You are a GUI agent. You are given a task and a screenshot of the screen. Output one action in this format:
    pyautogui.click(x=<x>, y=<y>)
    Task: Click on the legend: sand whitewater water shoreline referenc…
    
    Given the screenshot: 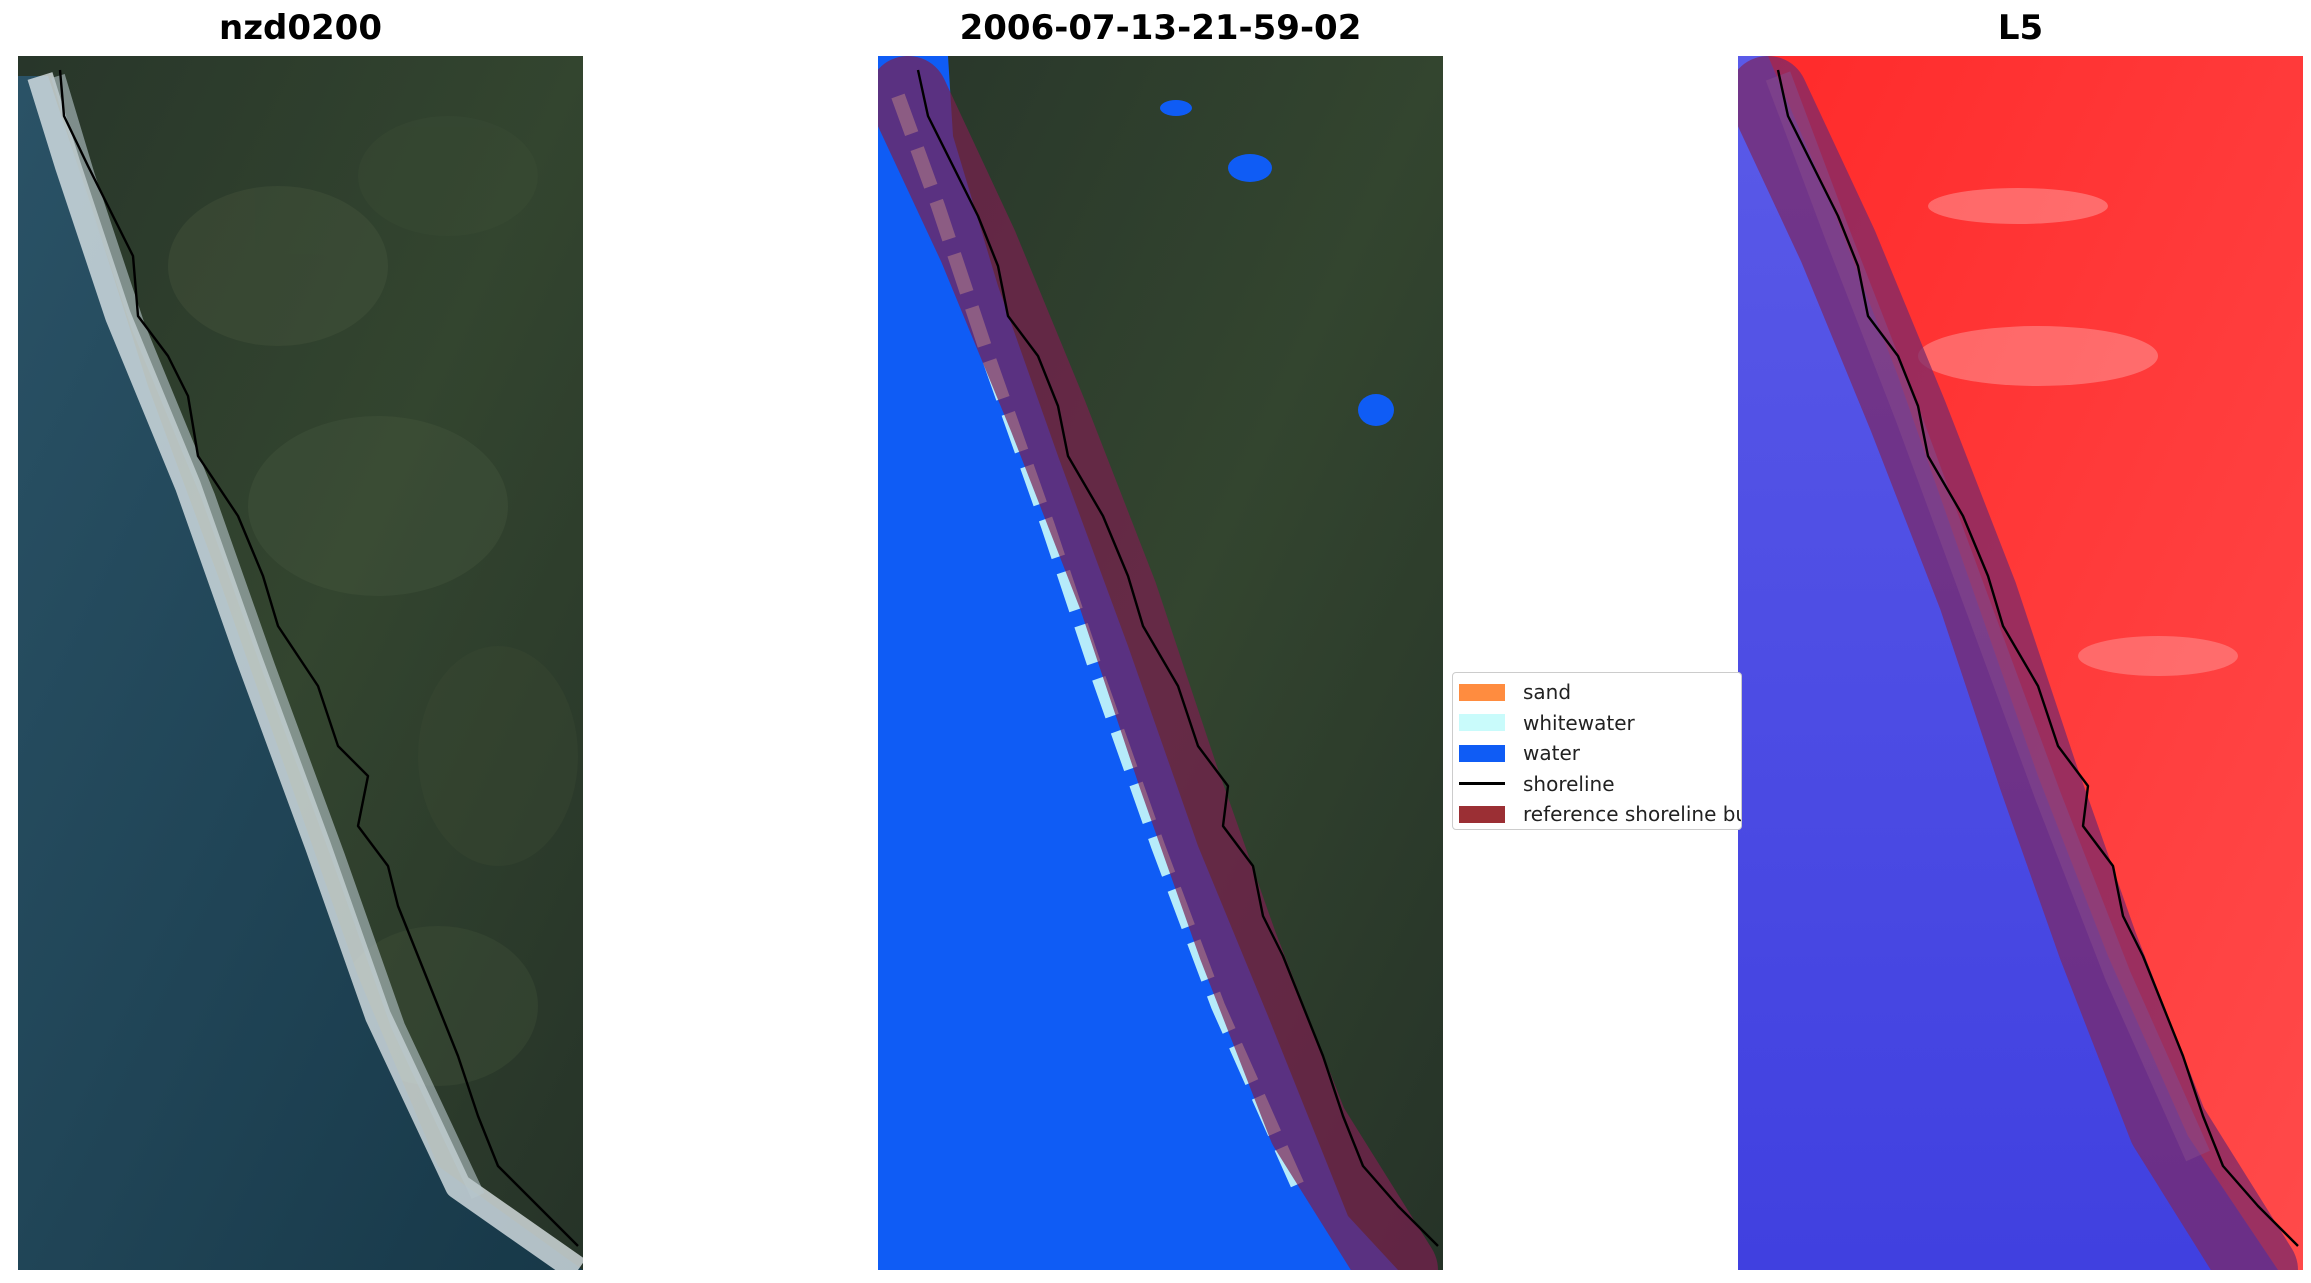 What is the action you would take?
    pyautogui.click(x=1597, y=751)
    